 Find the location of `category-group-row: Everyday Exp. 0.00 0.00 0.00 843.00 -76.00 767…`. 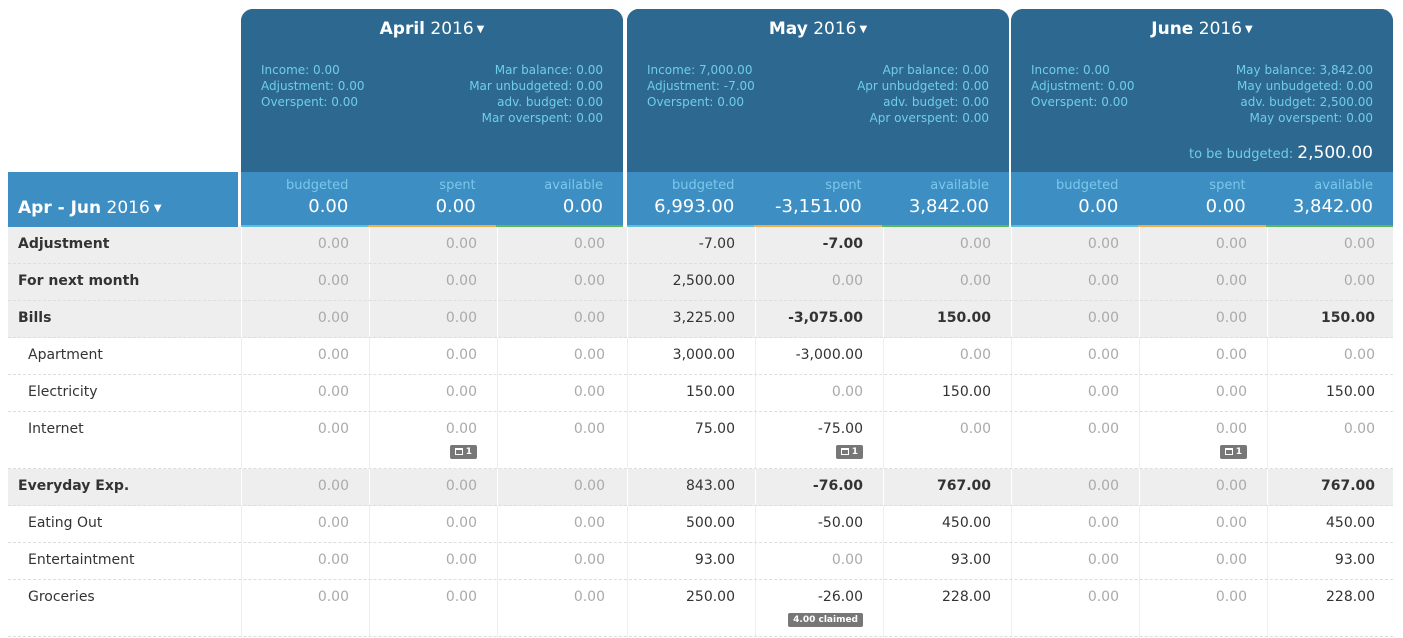

category-group-row: Everyday Exp. 0.00 0.00 0.00 843.00 -76.00 767… is located at coordinates (700, 487).